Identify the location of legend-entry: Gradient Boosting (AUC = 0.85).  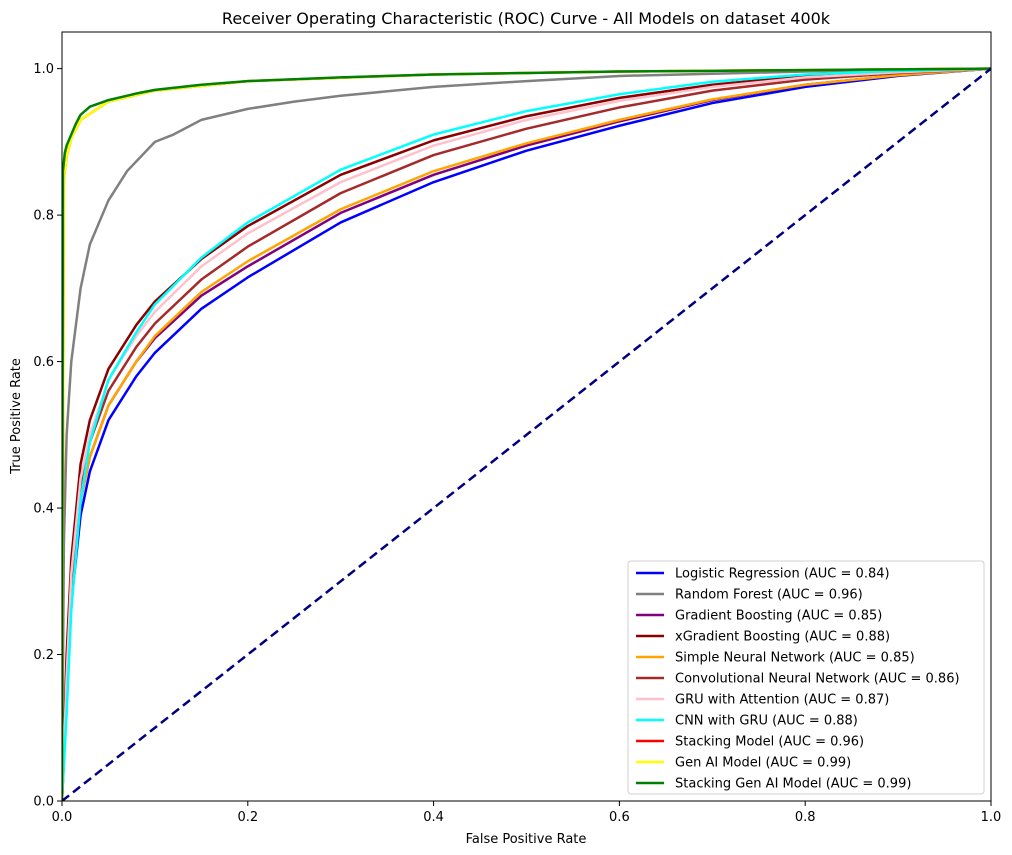
(778, 616).